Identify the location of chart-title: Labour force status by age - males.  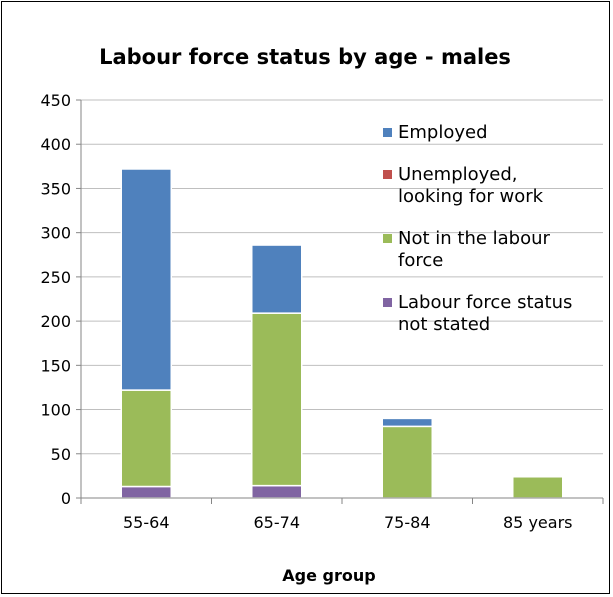
(305, 57).